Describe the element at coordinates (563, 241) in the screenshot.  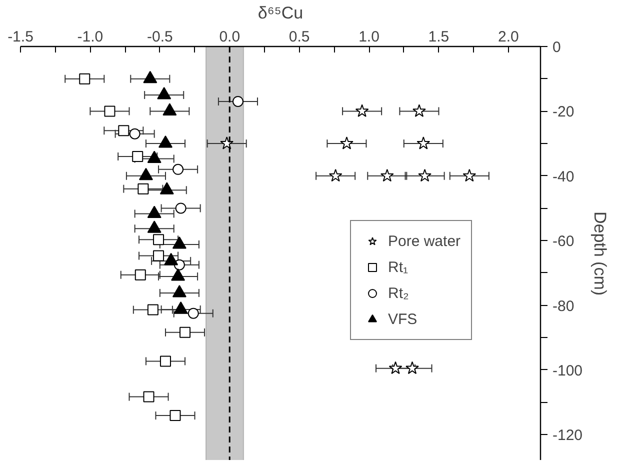
I see `y-tick-label: -60` at that location.